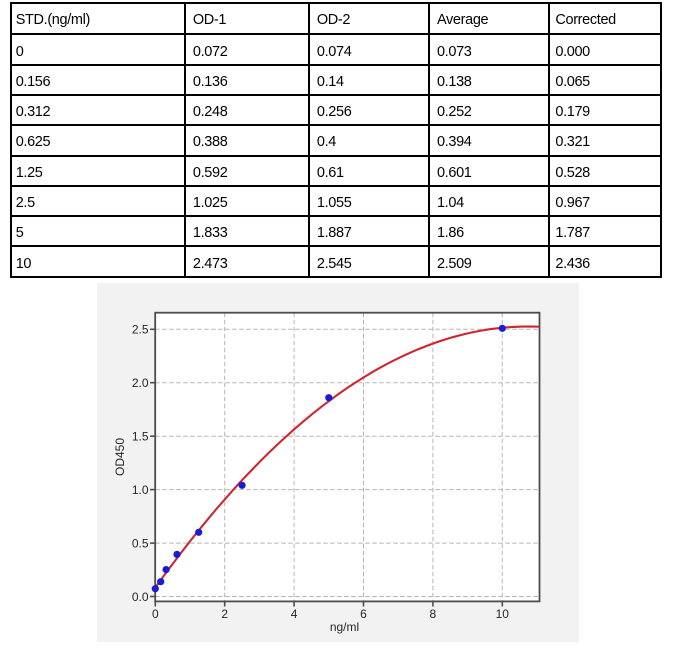  I want to click on svg-text: 4, so click(294, 614).